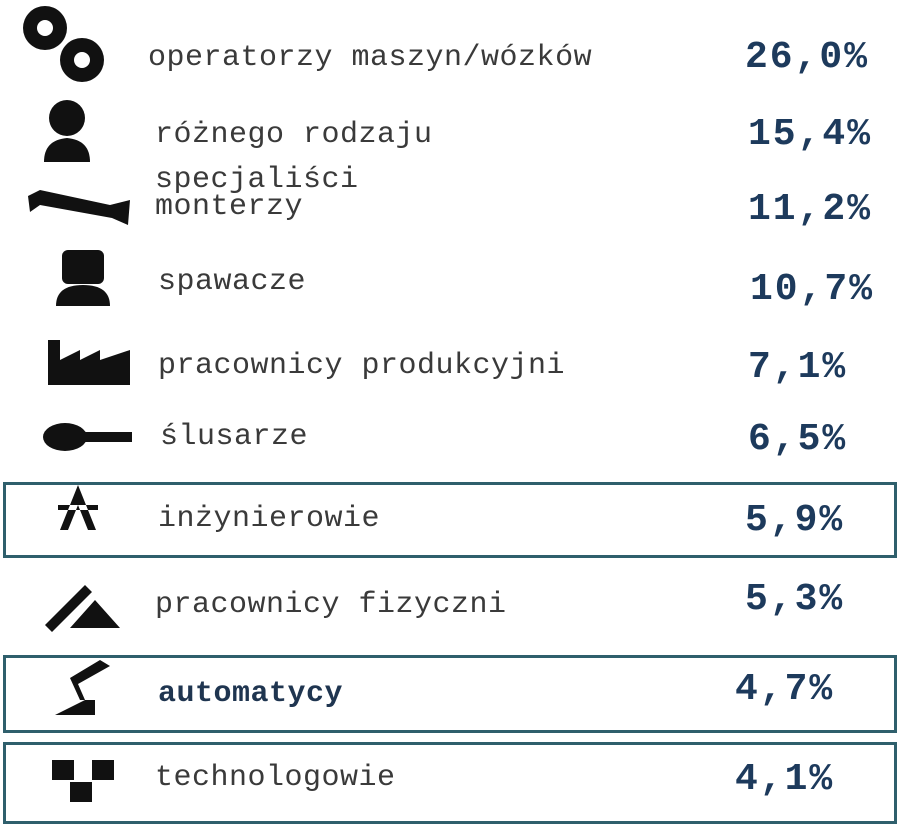 The image size is (897, 824). Describe the element at coordinates (83, 267) in the screenshot. I see `welder-icon` at that location.